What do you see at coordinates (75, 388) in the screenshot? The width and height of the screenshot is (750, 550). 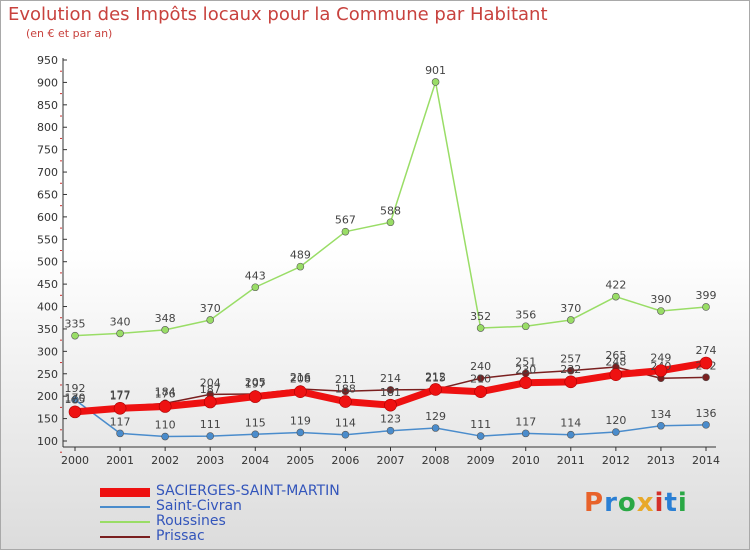 I see `data-label: 192` at bounding box center [75, 388].